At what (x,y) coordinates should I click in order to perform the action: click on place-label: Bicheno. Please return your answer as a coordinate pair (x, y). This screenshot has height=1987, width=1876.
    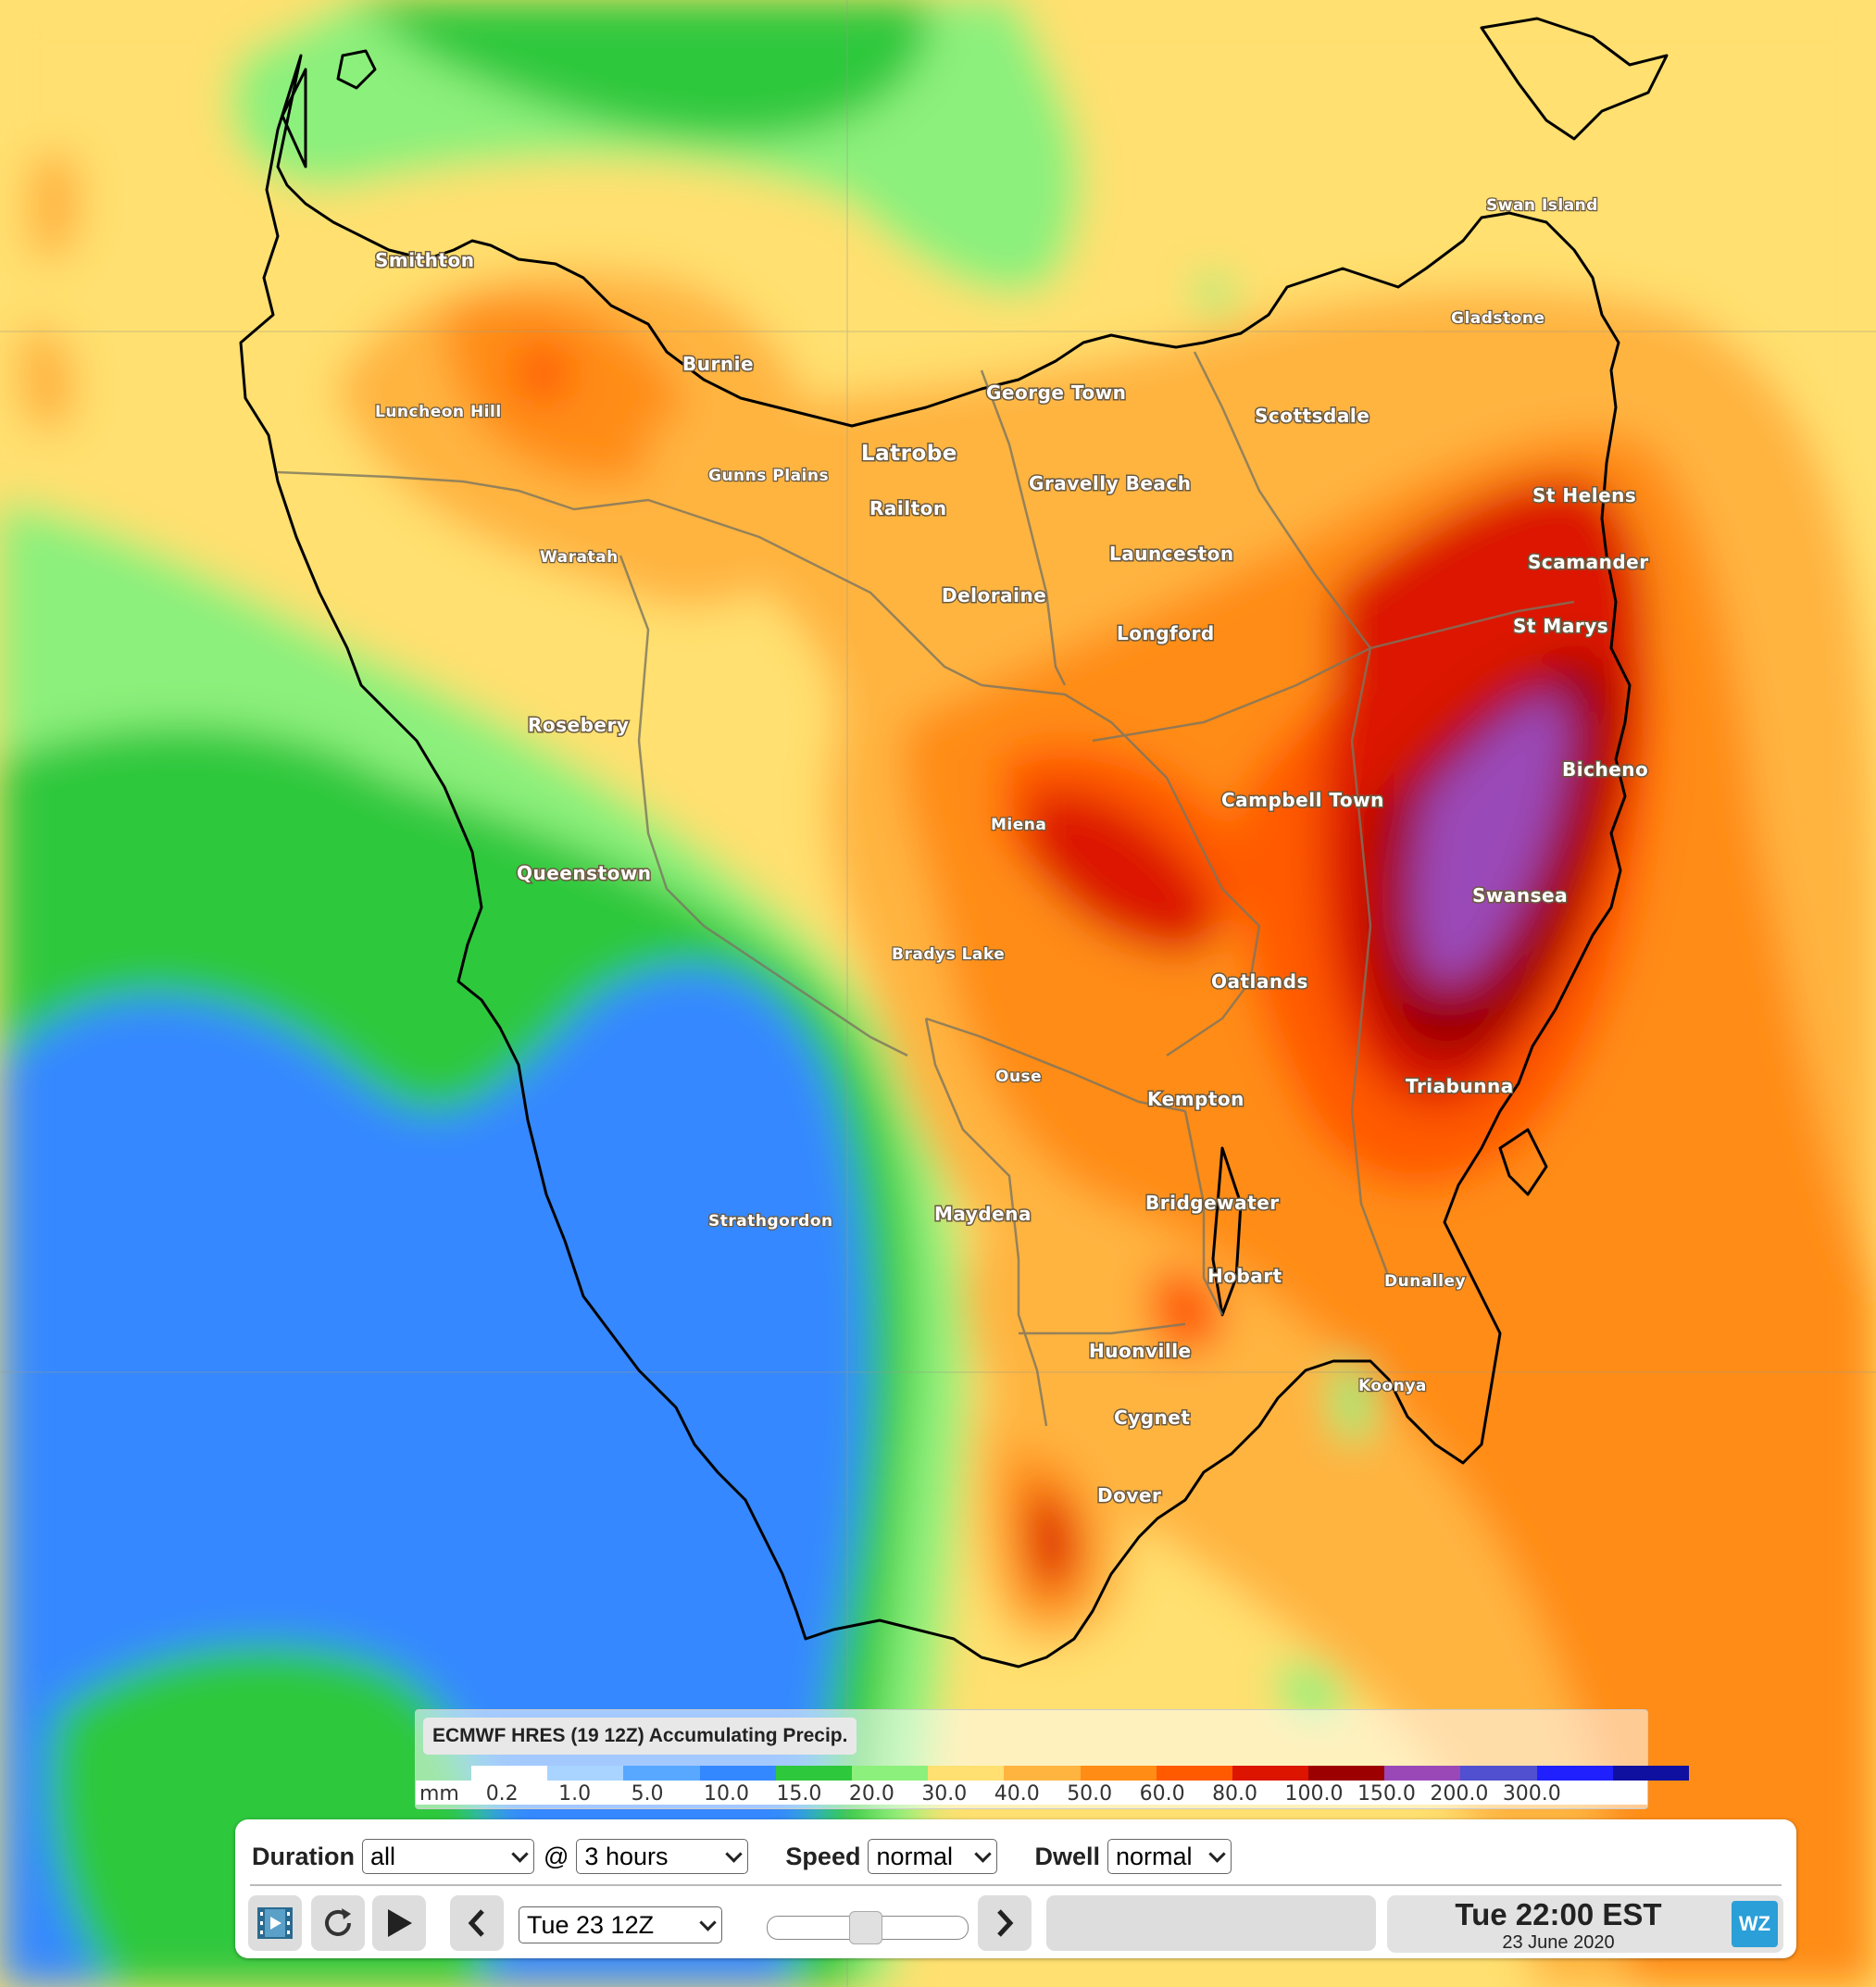
    Looking at the image, I should click on (1605, 769).